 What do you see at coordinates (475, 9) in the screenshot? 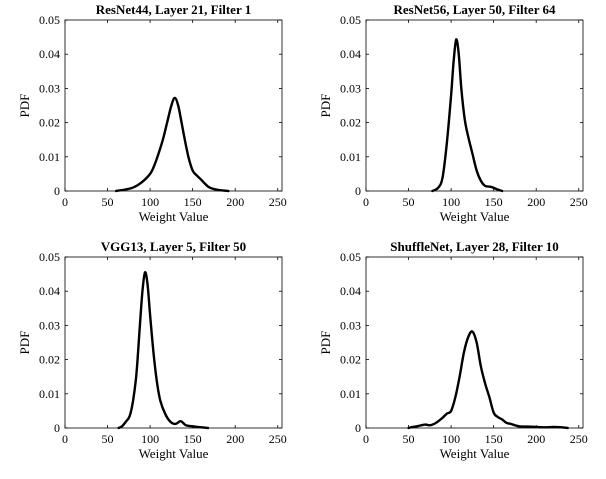
I see `chart-title: ResNet56, Layer 50, Filter 64` at bounding box center [475, 9].